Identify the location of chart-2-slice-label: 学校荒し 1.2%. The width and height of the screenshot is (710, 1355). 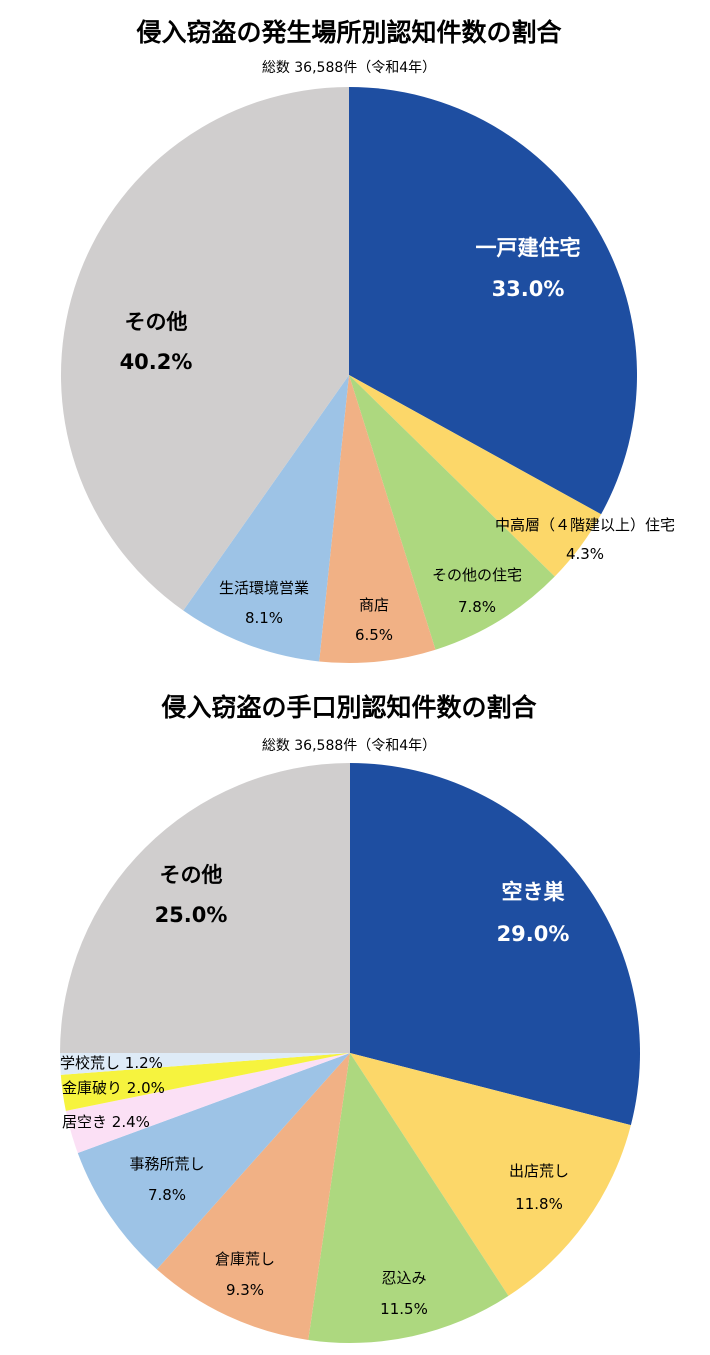
(111, 1063).